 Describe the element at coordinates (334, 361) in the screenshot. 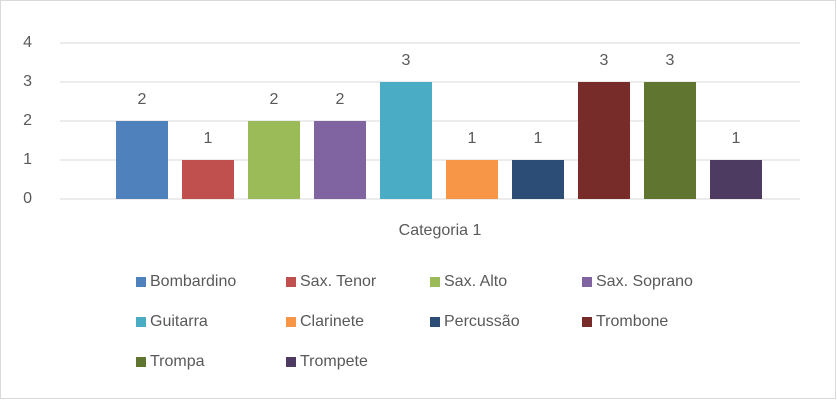

I see `legend-label: Trompete` at that location.